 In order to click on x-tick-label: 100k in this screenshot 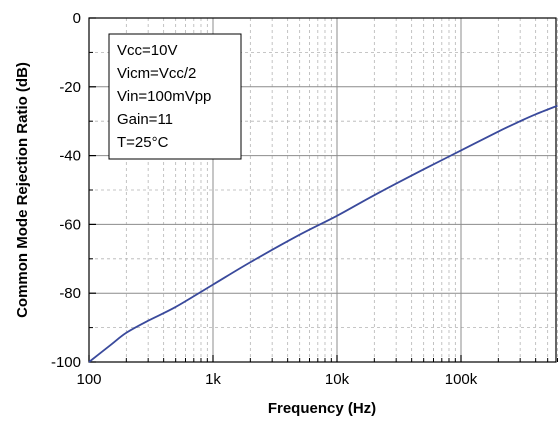, I will do `click(461, 379)`.